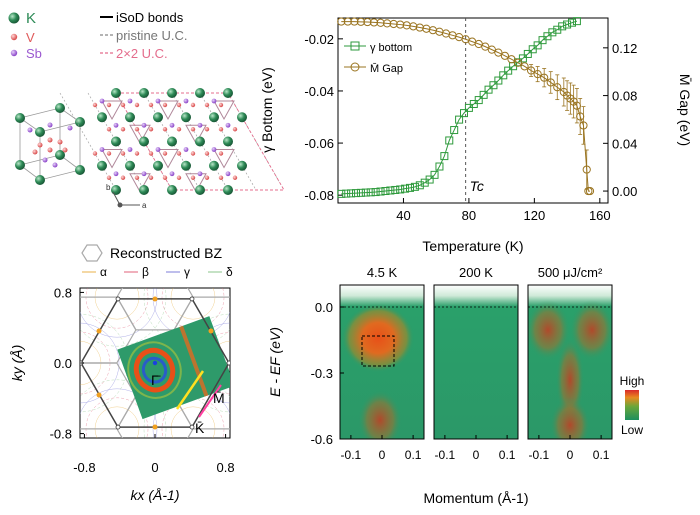 The height and width of the screenshot is (515, 700). What do you see at coordinates (322, 439) in the screenshot?
I see `energy-tick-label: -0.6` at bounding box center [322, 439].